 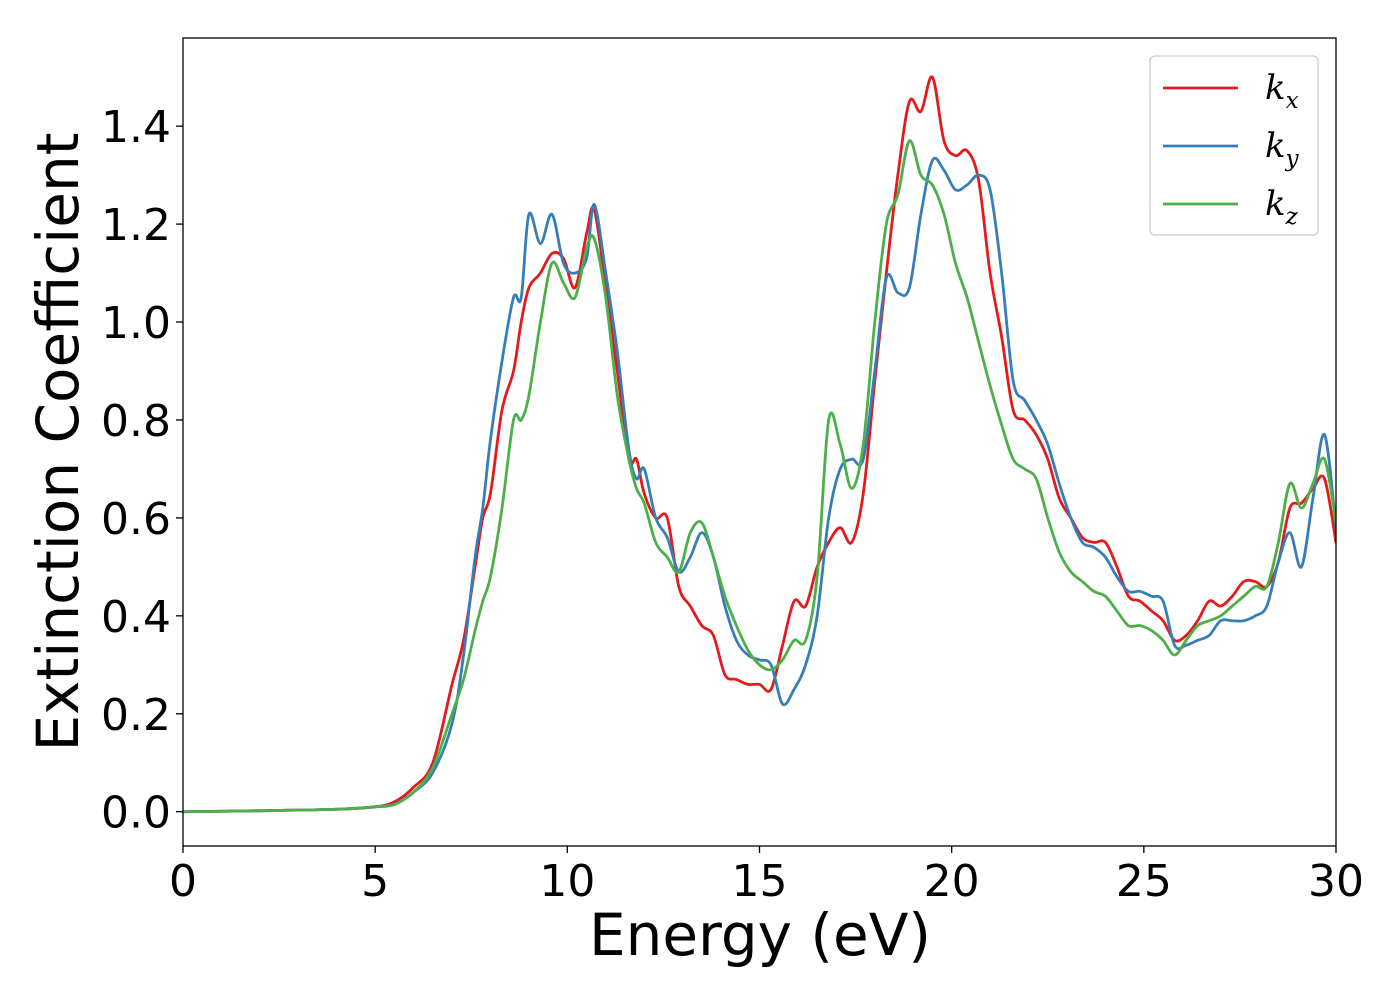 What do you see at coordinates (58, 442) in the screenshot?
I see `y-axis-title: Extinction Coefficient` at bounding box center [58, 442].